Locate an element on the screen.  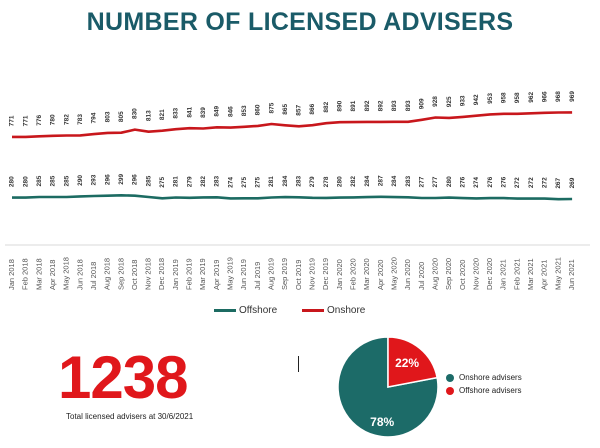
x-tick-label: Aug 2019 is located at coordinates (271, 274).